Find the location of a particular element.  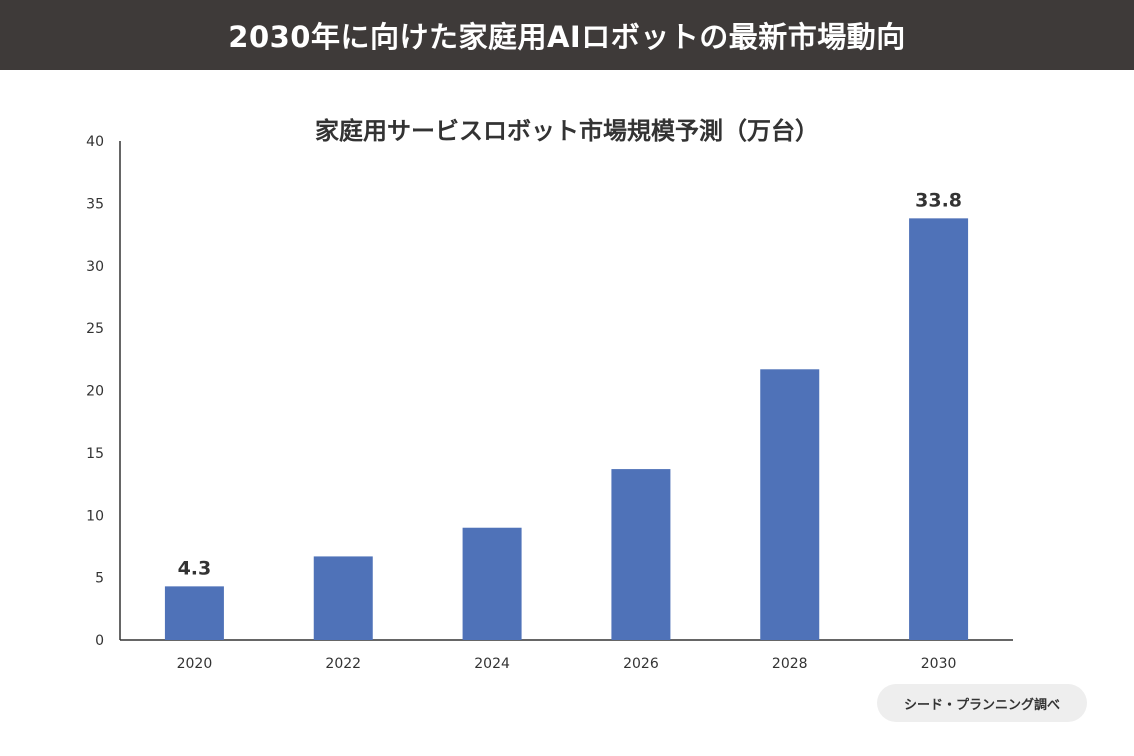

bar-2020 is located at coordinates (194, 613).